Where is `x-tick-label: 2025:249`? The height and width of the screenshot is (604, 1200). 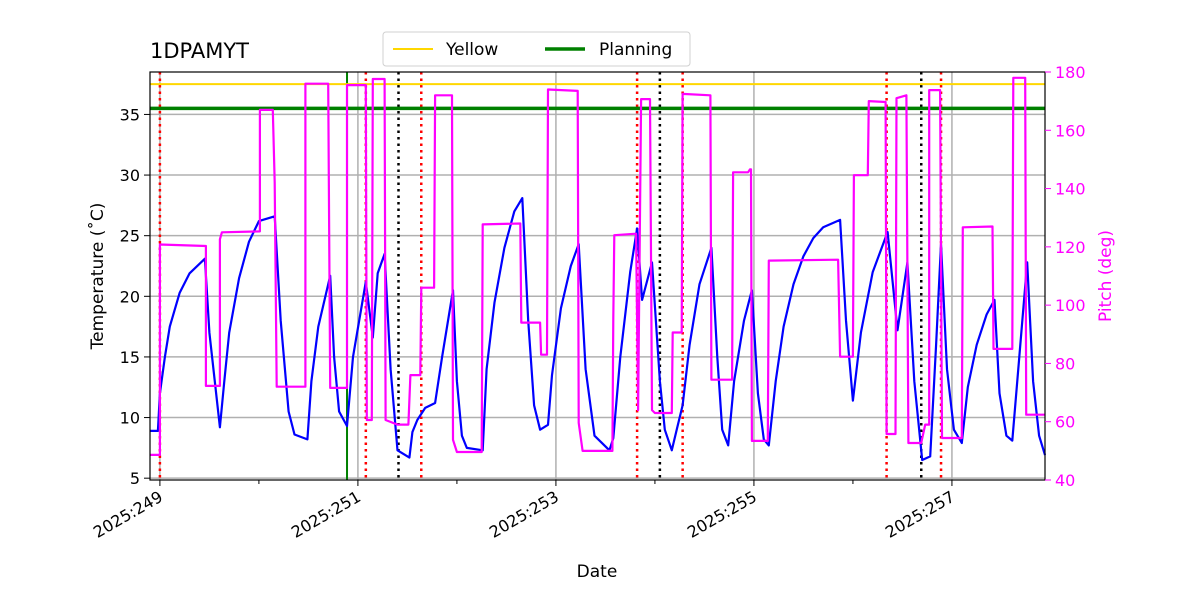 x-tick-label: 2025:249 is located at coordinates (128, 514).